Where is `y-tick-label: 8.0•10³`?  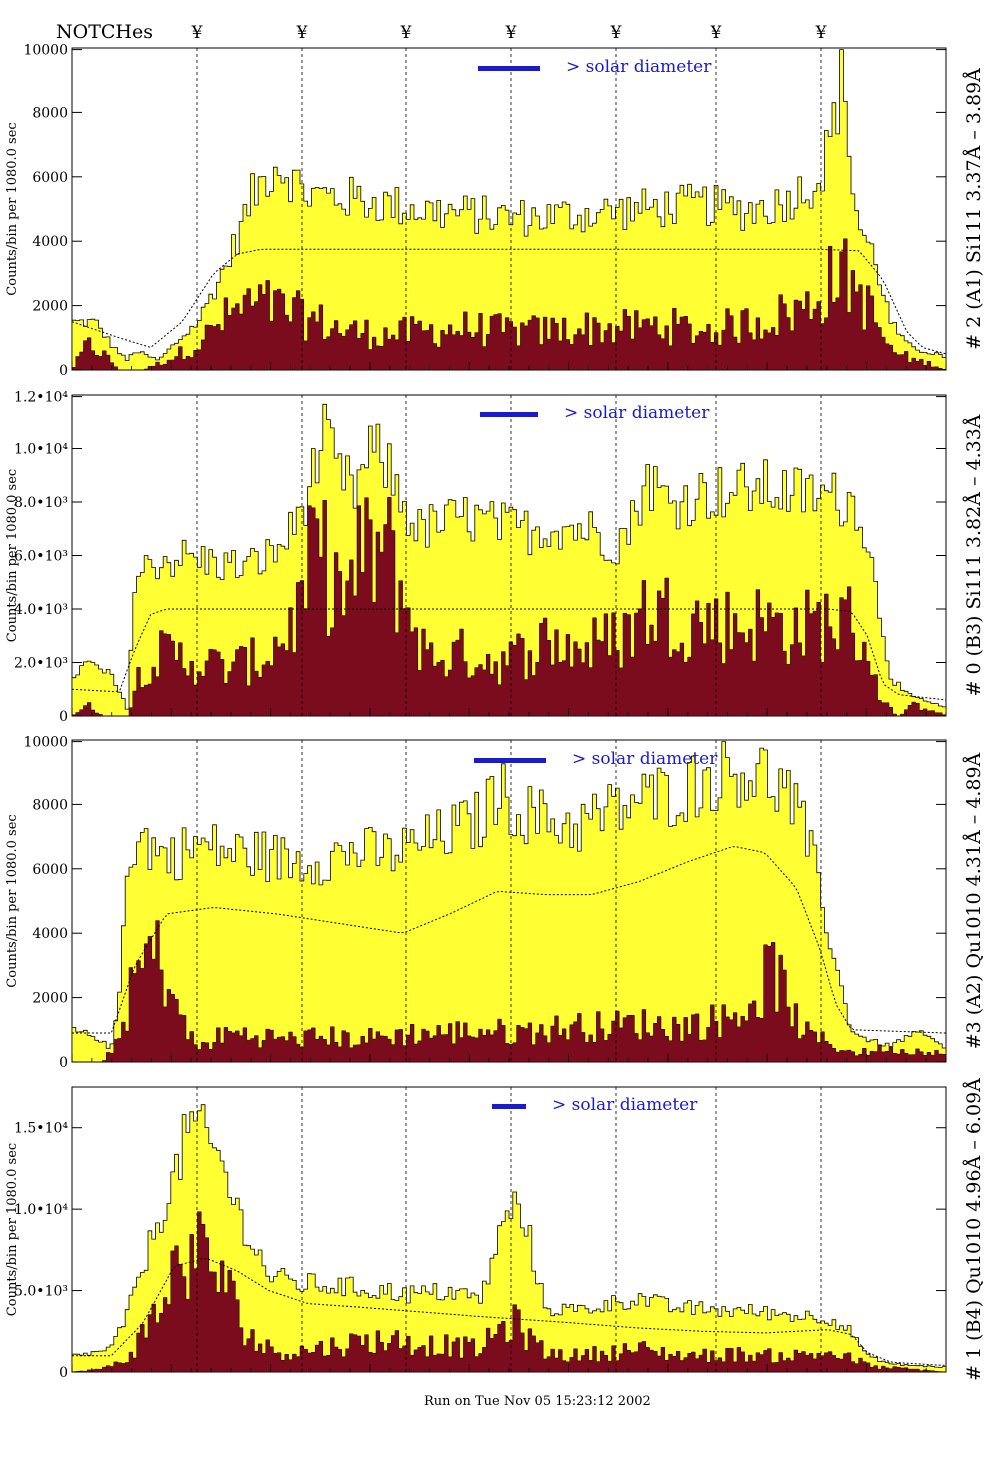
y-tick-label: 8.0•10³ is located at coordinates (41, 503).